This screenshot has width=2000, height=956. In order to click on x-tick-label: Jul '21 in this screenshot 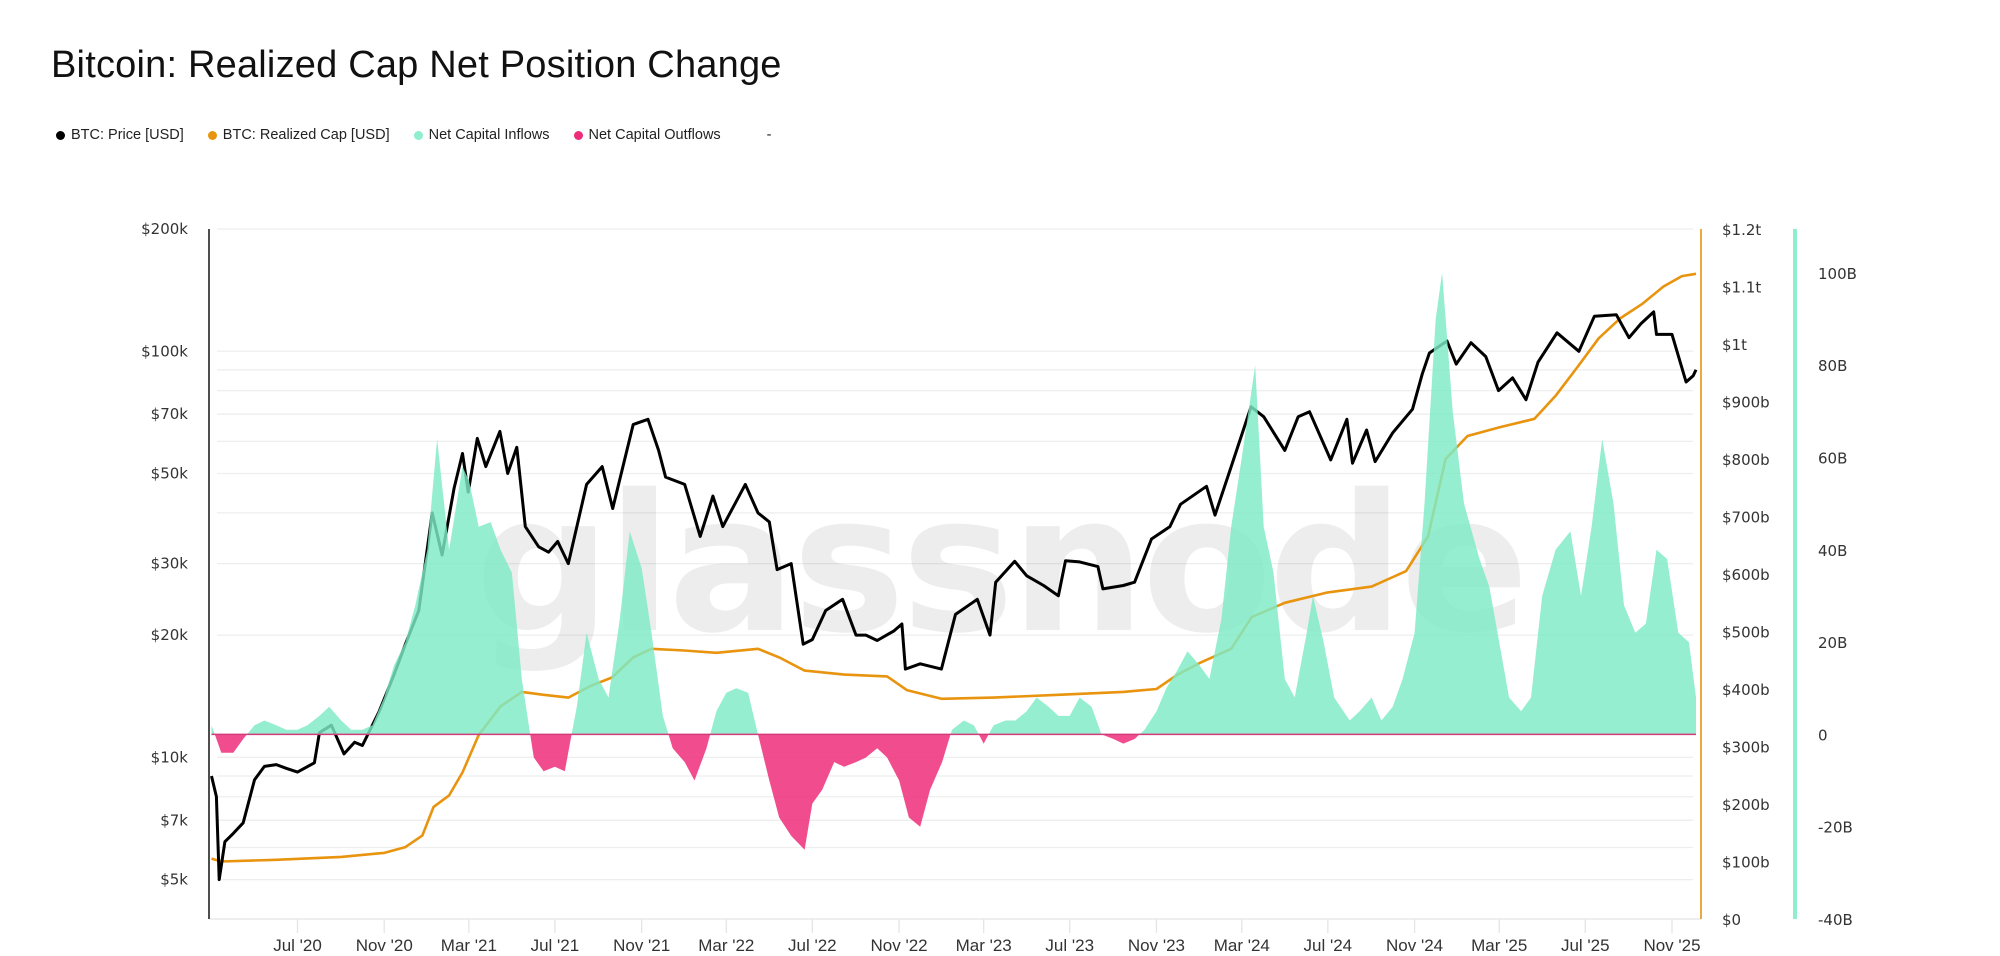, I will do `click(555, 945)`.